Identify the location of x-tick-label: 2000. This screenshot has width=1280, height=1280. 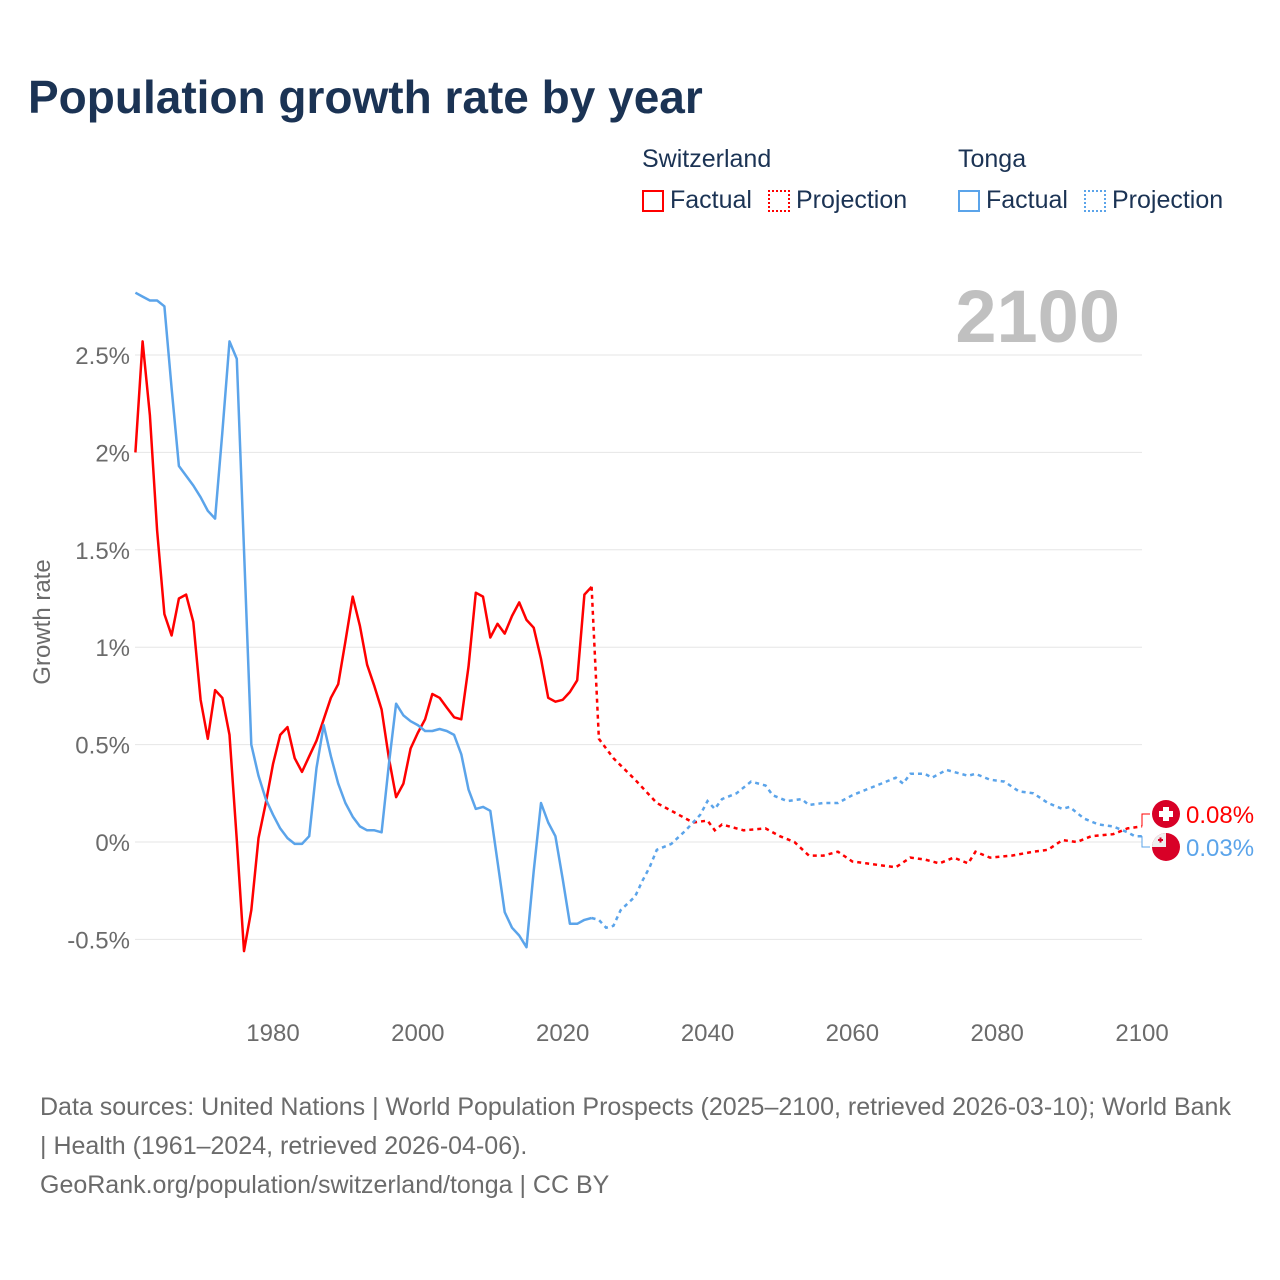
(417, 1033).